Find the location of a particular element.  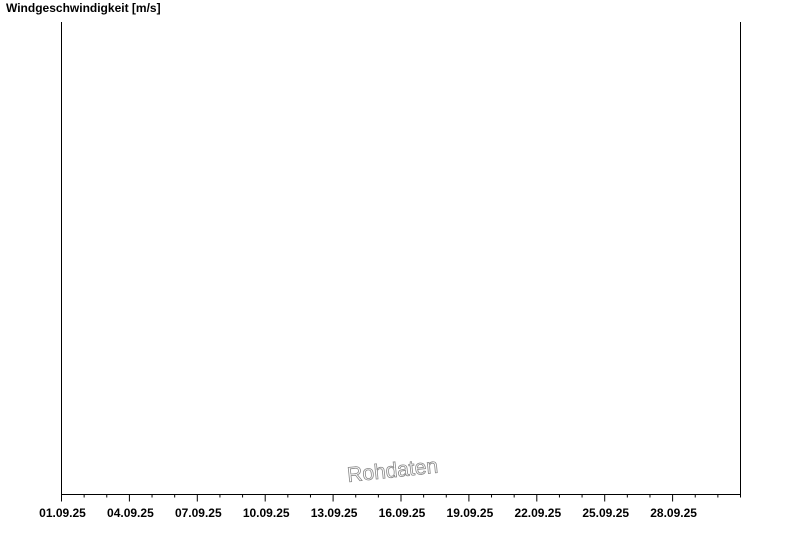

x-tick-label: 22.09.25 is located at coordinates (537, 513).